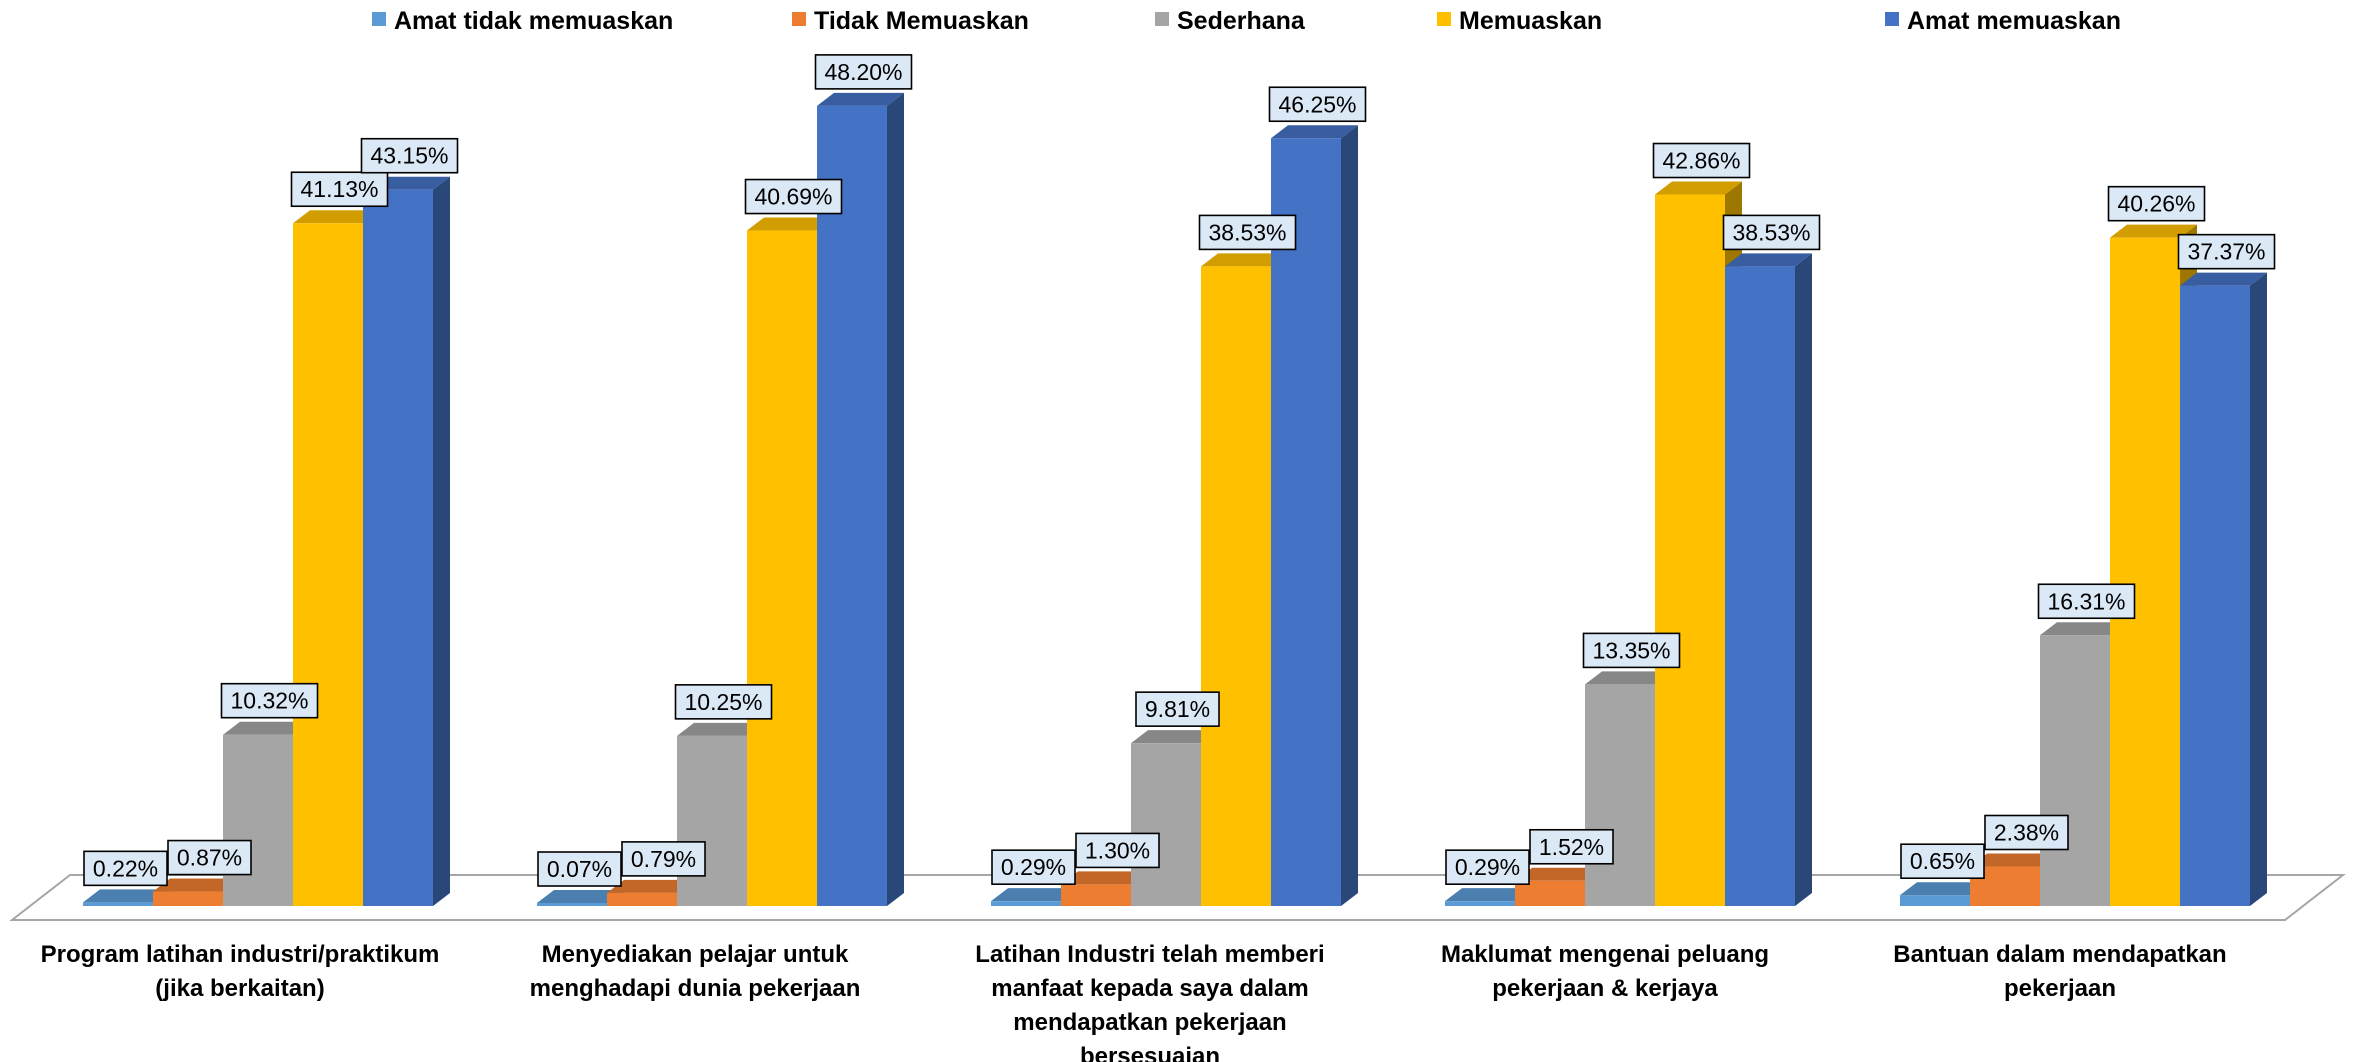 This screenshot has height=1062, width=2356. I want to click on data-label: 46.25%, so click(1317, 104).